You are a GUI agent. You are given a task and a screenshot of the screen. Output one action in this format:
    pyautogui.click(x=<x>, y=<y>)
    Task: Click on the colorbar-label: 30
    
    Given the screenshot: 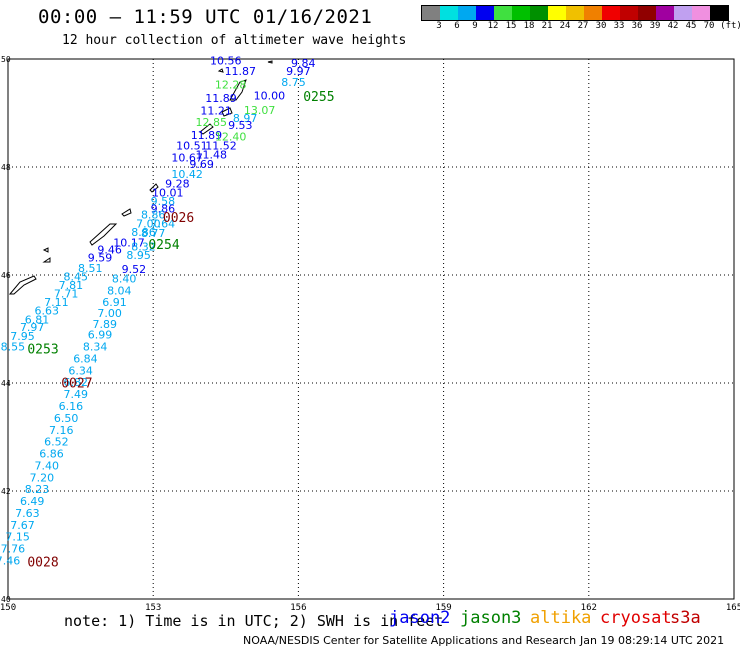 What is the action you would take?
    pyautogui.click(x=601, y=26)
    